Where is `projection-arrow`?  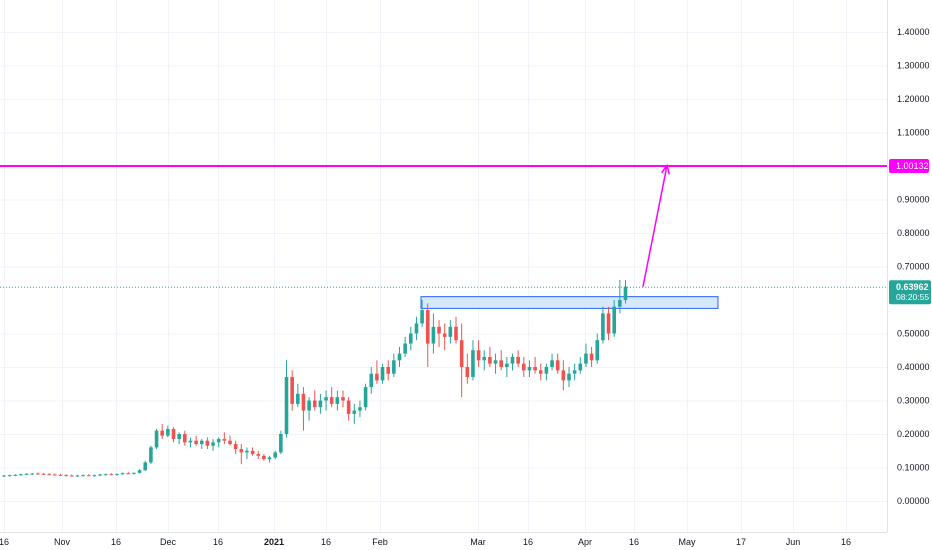 projection-arrow is located at coordinates (656, 225).